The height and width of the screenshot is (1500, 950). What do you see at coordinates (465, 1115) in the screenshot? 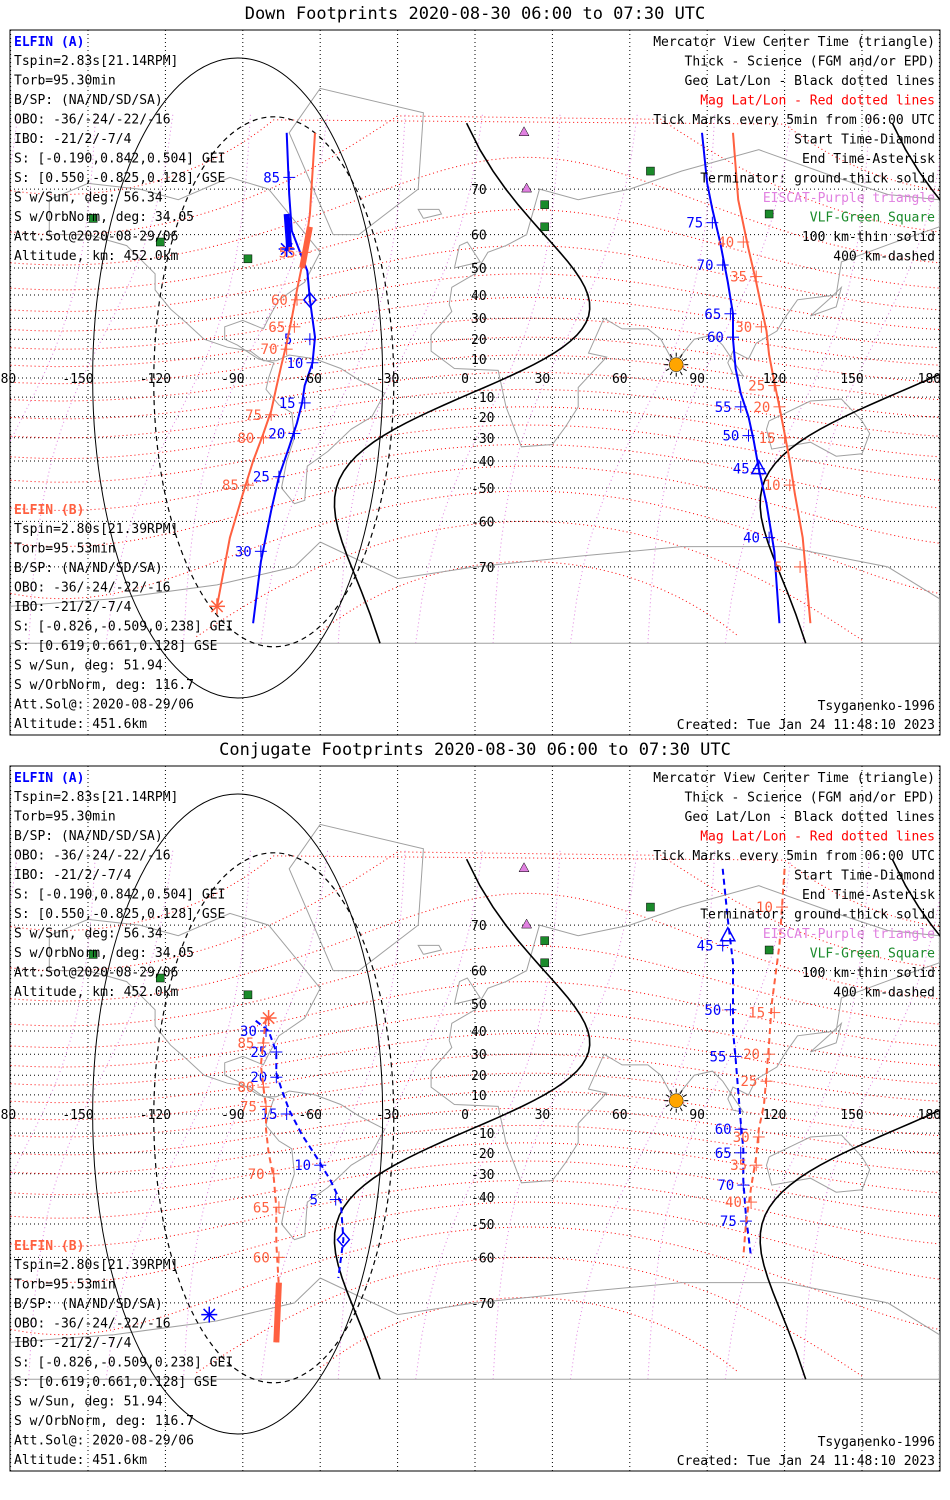
I see `lon-tick-label: 0` at bounding box center [465, 1115].